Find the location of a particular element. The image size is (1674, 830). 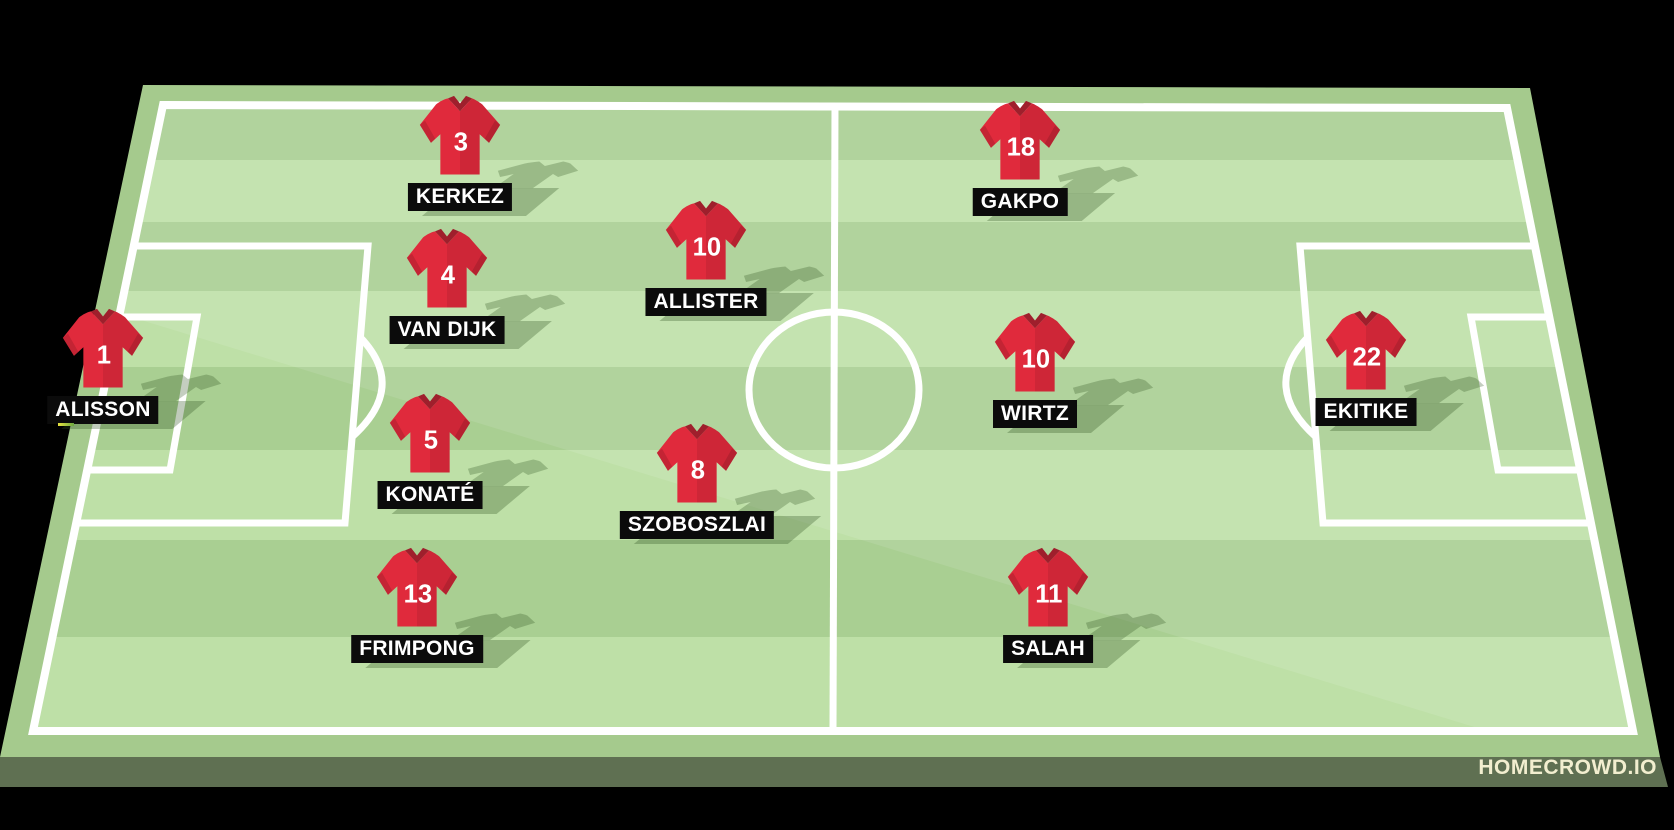

player-kerkez: 3 KERKEZ KERKEZ is located at coordinates (493, 155).